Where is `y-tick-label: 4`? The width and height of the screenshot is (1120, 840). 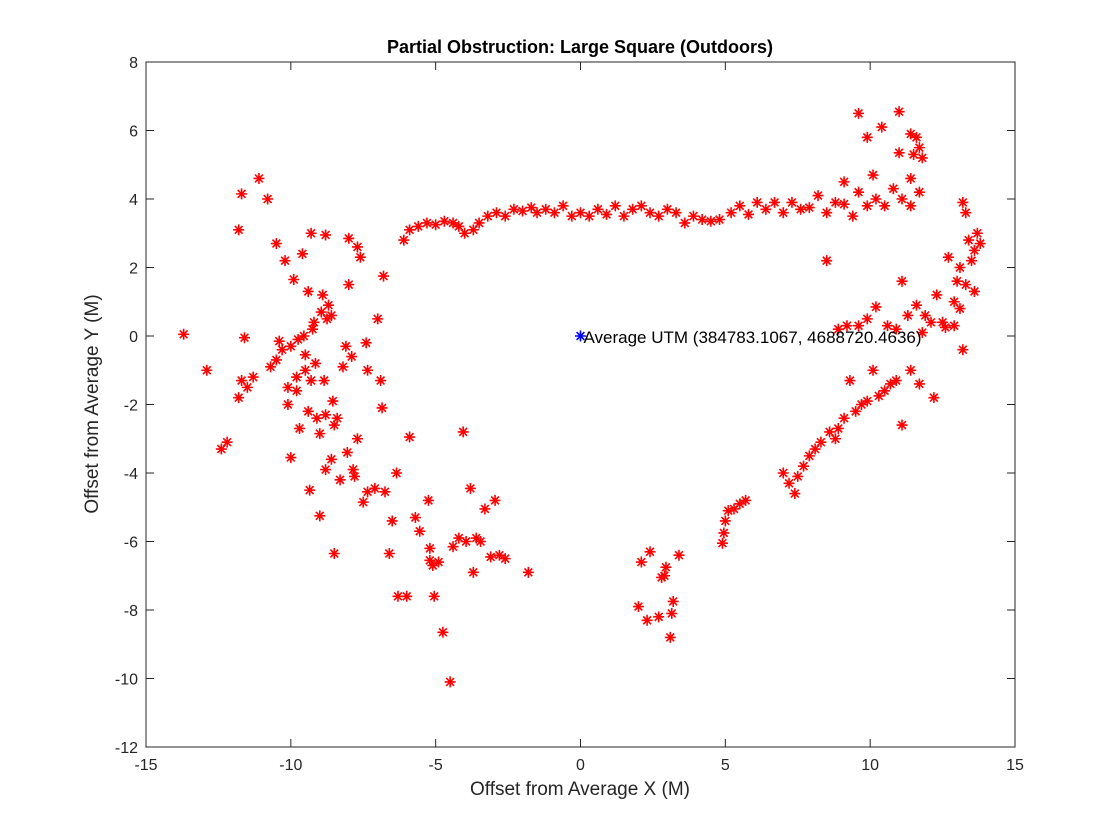
y-tick-label: 4 is located at coordinates (133, 200).